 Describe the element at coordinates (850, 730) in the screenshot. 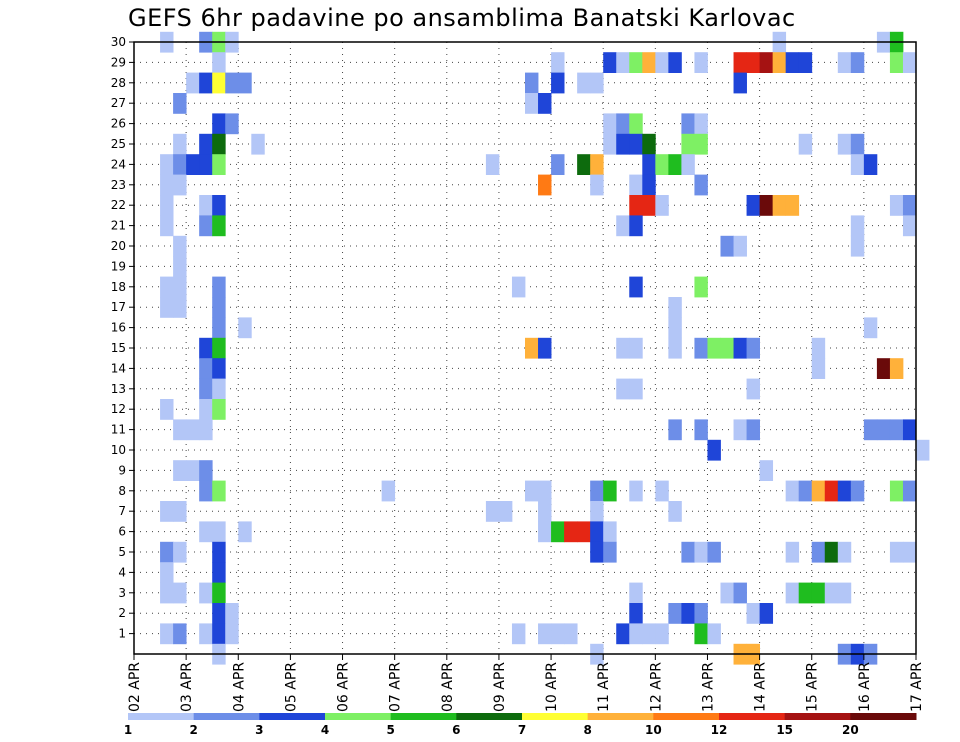

I see `legend-label: 20` at that location.